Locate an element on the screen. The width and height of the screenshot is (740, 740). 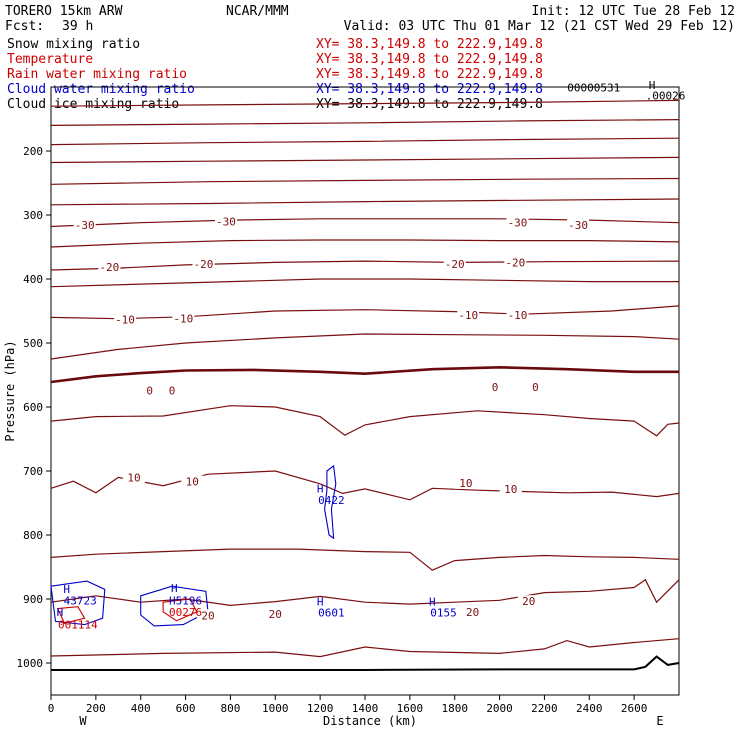
temp-label-3: -30 is located at coordinates (578, 225).